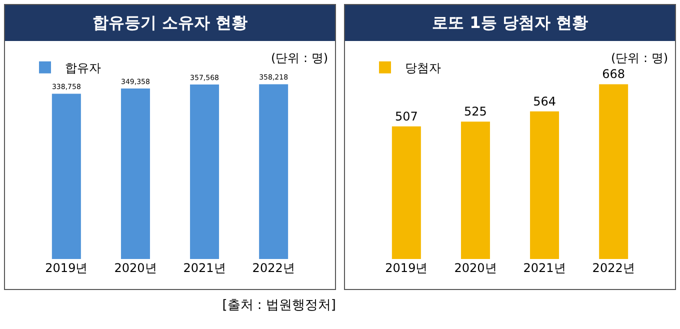 This screenshot has height=329, width=680. I want to click on legend-label: 당첨자, so click(423, 68).